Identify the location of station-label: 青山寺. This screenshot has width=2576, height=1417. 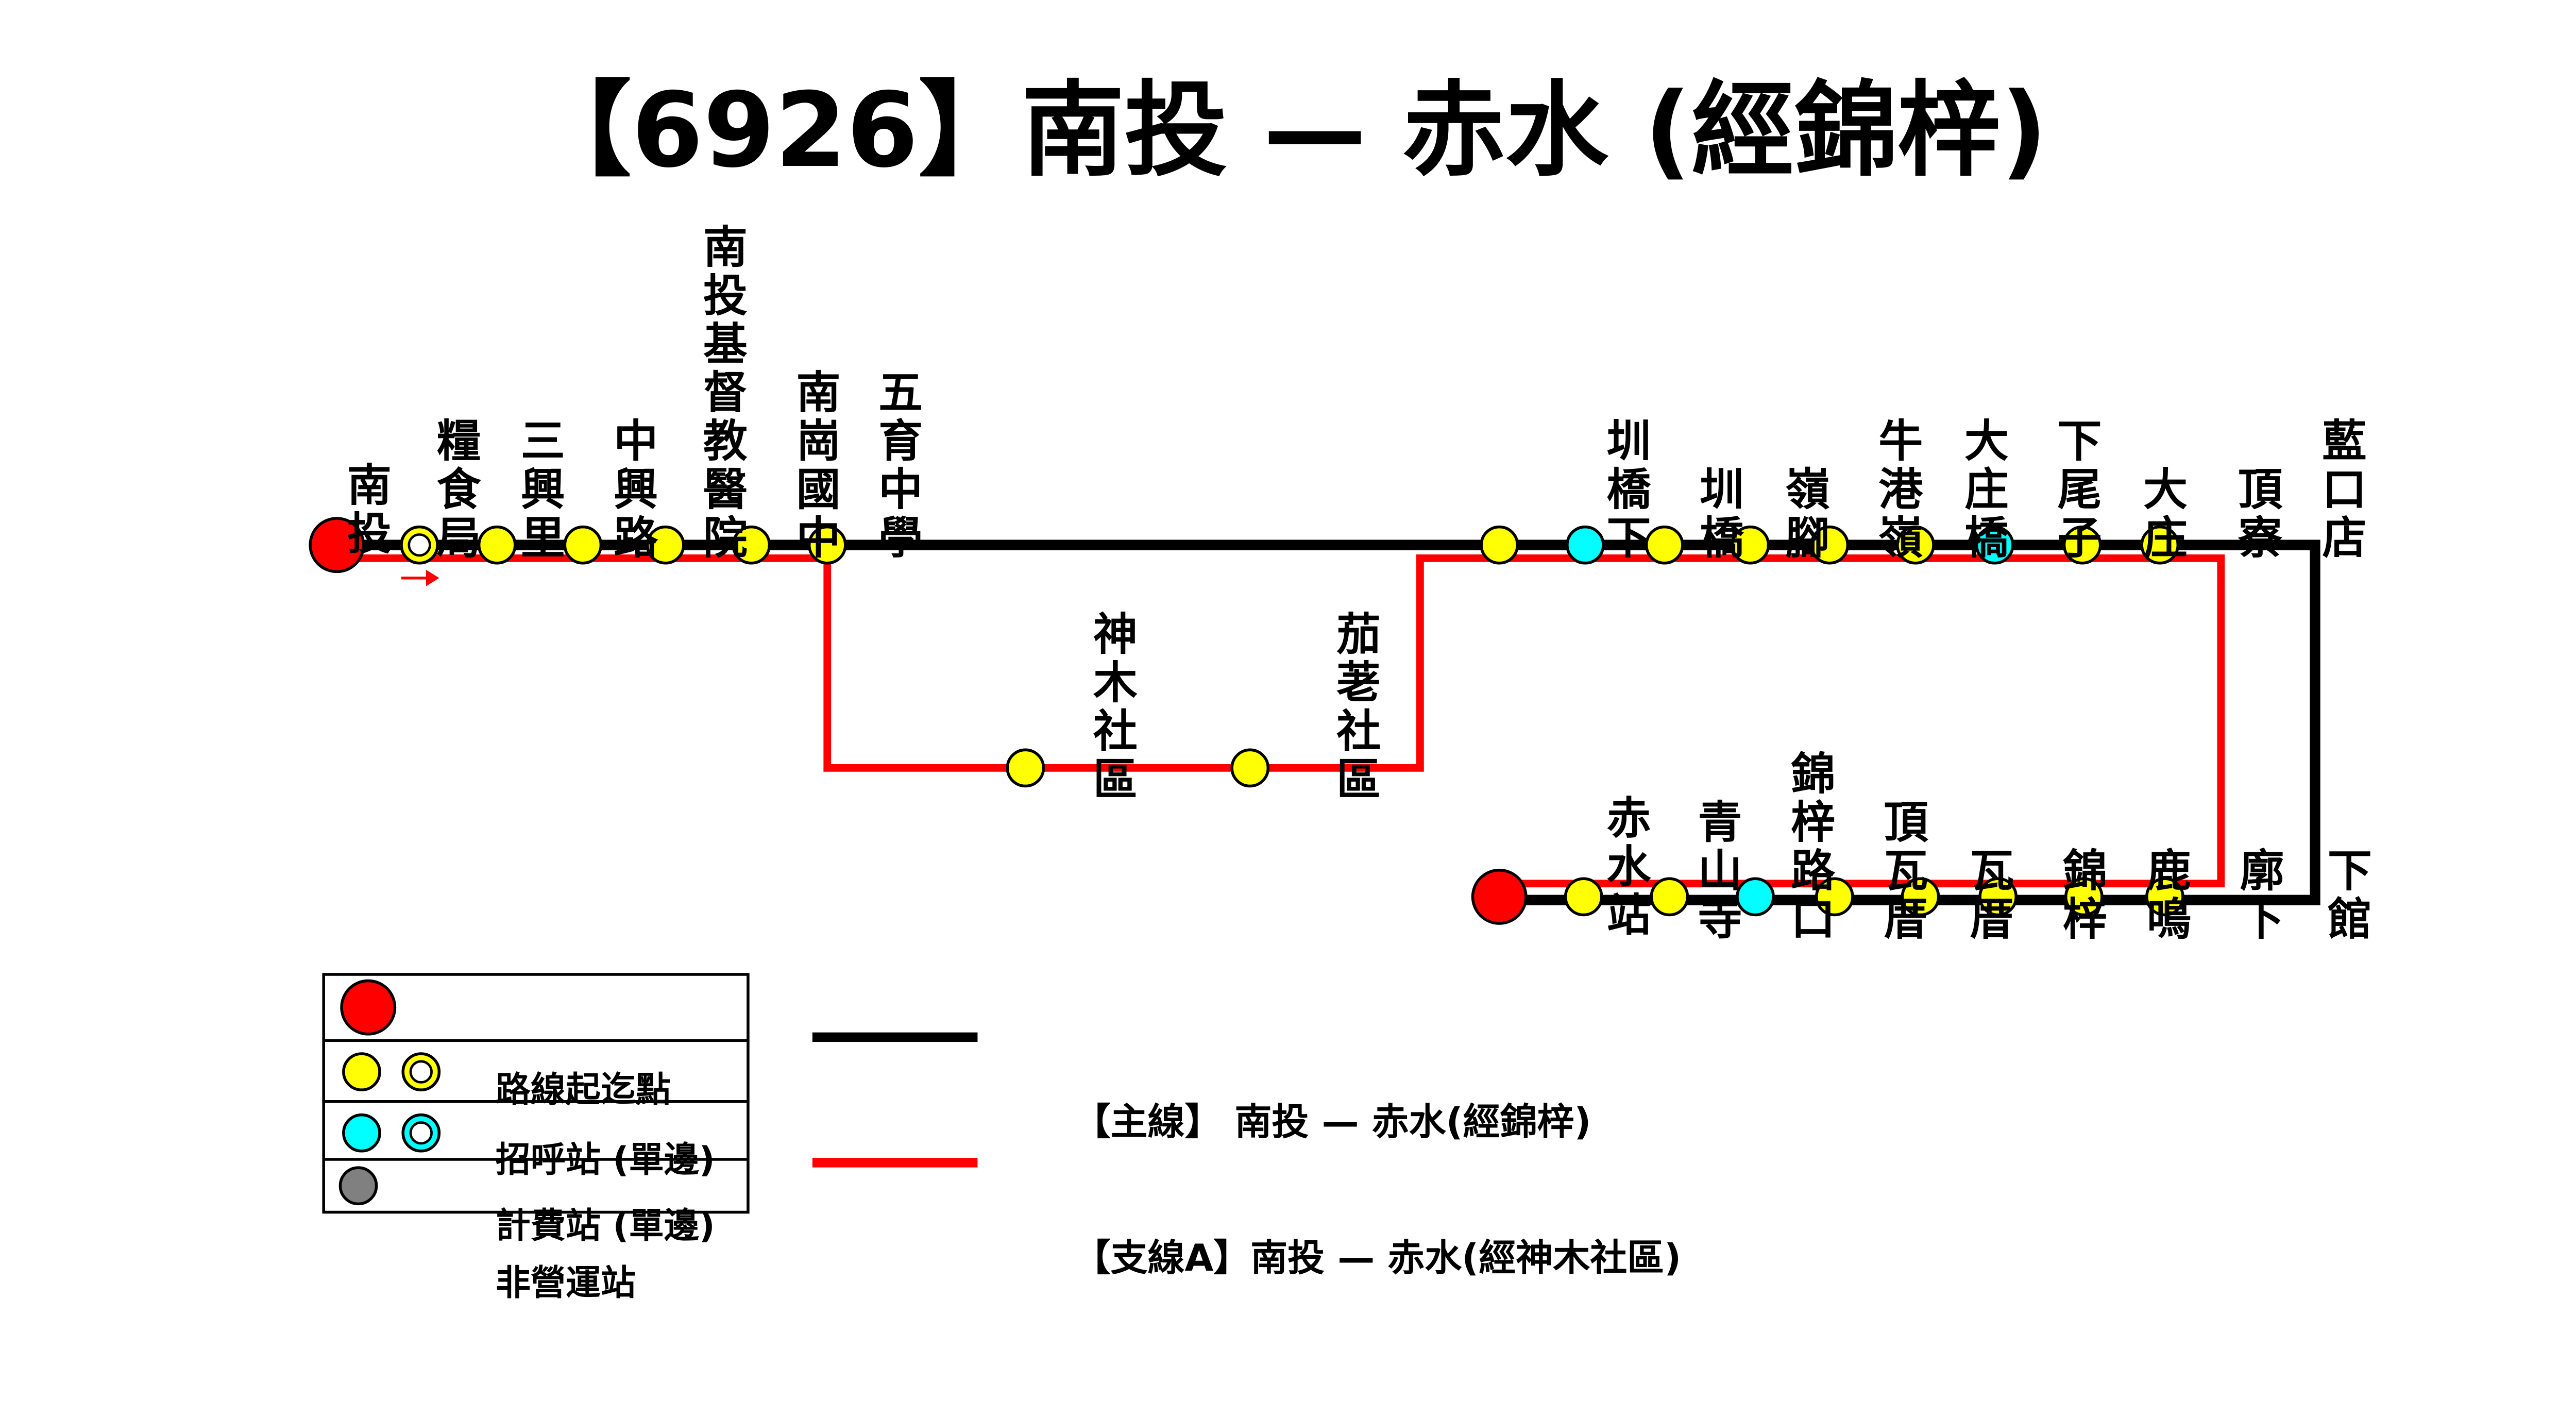
(1716, 871).